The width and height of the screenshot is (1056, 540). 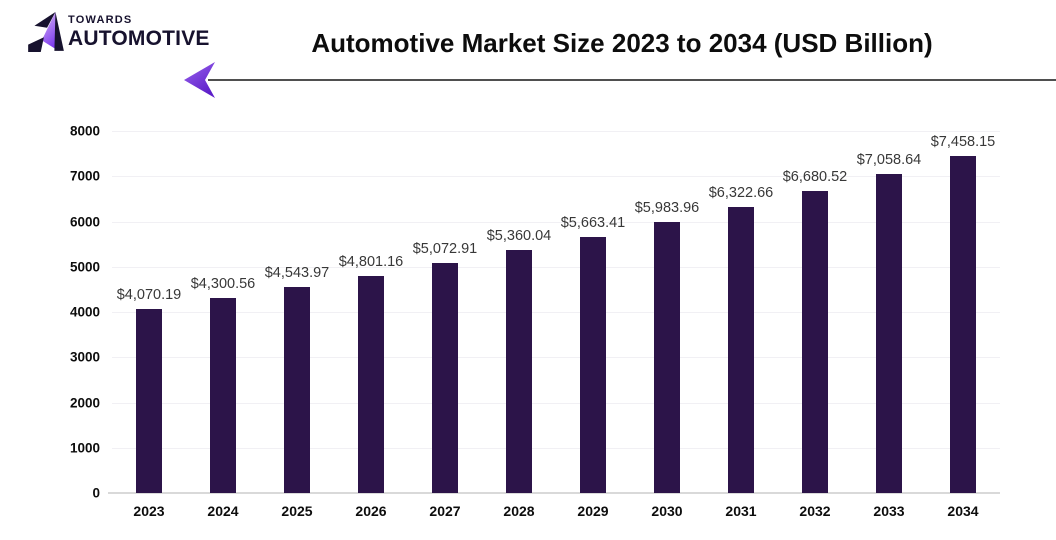 What do you see at coordinates (445, 249) in the screenshot?
I see `bar-value-label: $5,072.91` at bounding box center [445, 249].